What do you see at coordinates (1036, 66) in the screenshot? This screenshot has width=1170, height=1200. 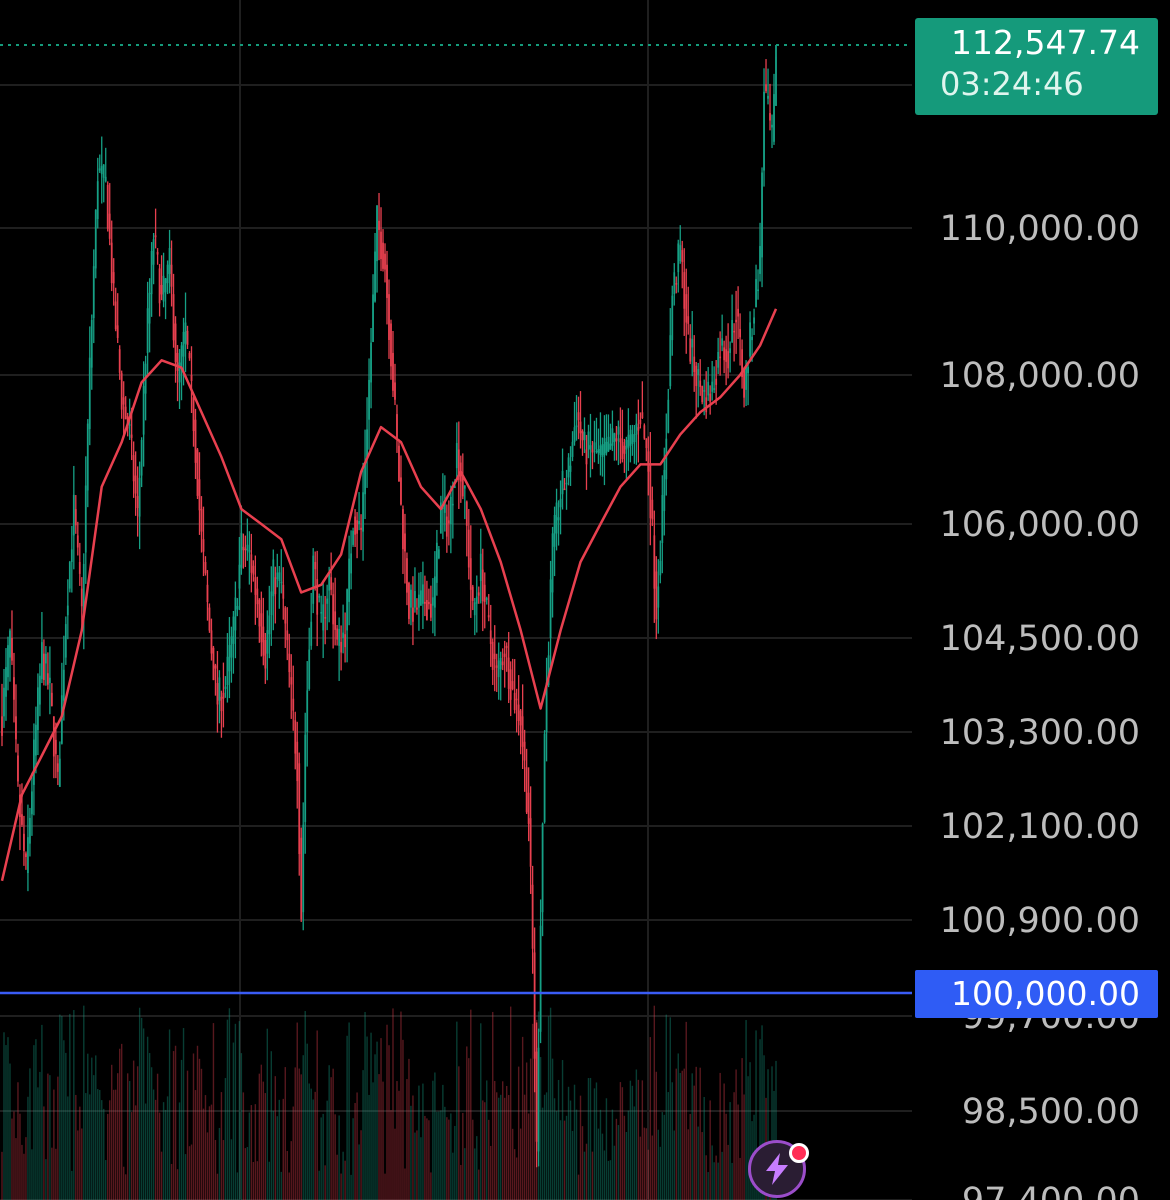 I see `last-price-tag: 112,547.74 03:24:46` at bounding box center [1036, 66].